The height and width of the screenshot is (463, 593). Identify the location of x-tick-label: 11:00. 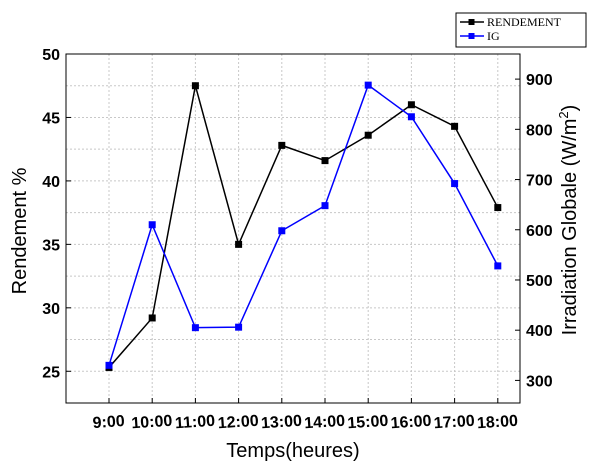
(195, 423).